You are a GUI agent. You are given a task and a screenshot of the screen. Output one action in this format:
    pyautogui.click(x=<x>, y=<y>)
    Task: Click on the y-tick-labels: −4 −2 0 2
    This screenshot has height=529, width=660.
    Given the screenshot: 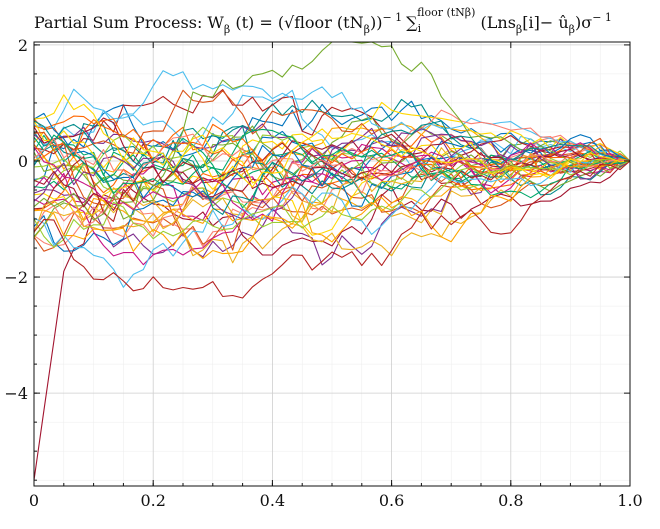 What is the action you would take?
    pyautogui.click(x=16, y=219)
    